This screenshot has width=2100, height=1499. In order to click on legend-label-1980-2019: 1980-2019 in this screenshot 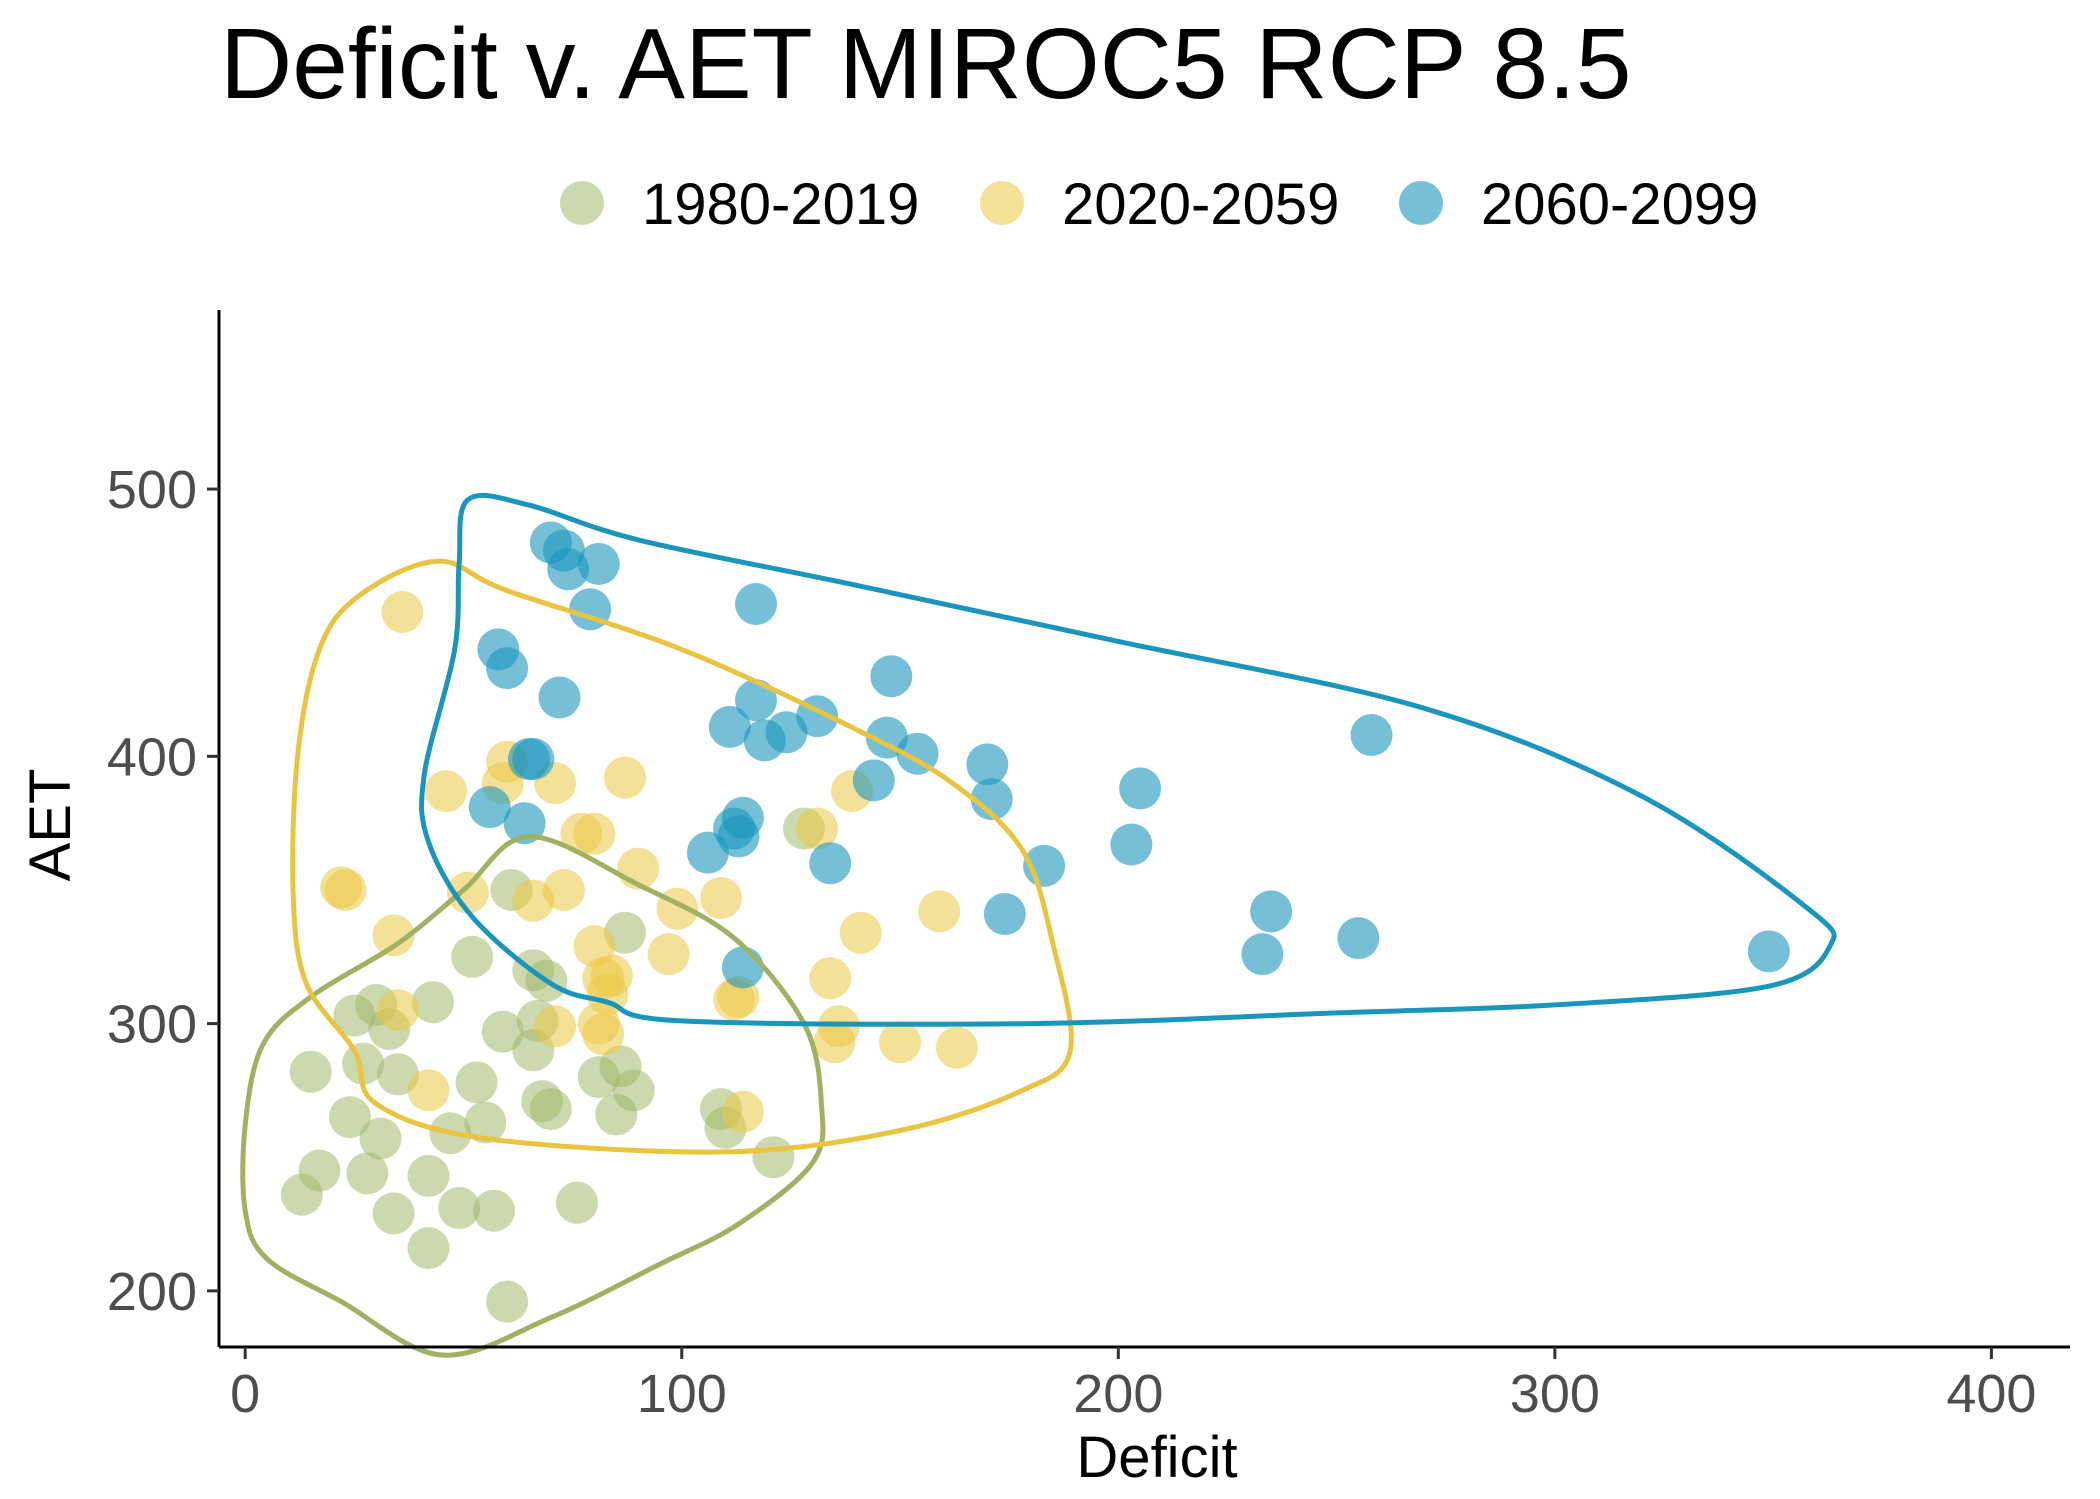, I will do `click(780, 204)`.